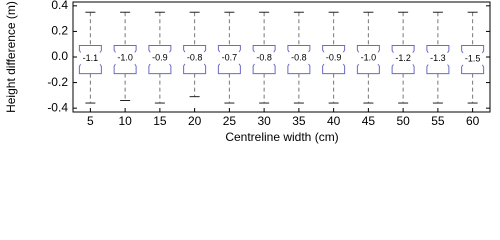 Image resolution: width=500 pixels, height=240 pixels. I want to click on x-tick-label: 10, so click(125, 121).